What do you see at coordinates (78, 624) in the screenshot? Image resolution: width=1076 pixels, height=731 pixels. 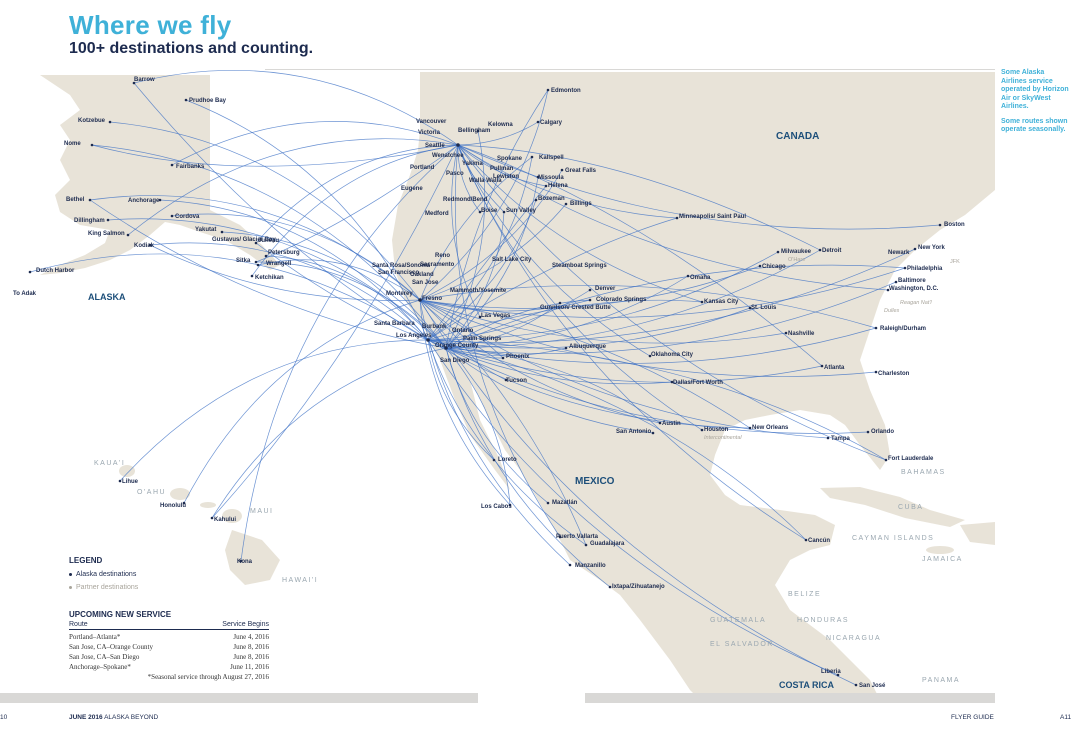 I see `upcoming-col-route: Route` at bounding box center [78, 624].